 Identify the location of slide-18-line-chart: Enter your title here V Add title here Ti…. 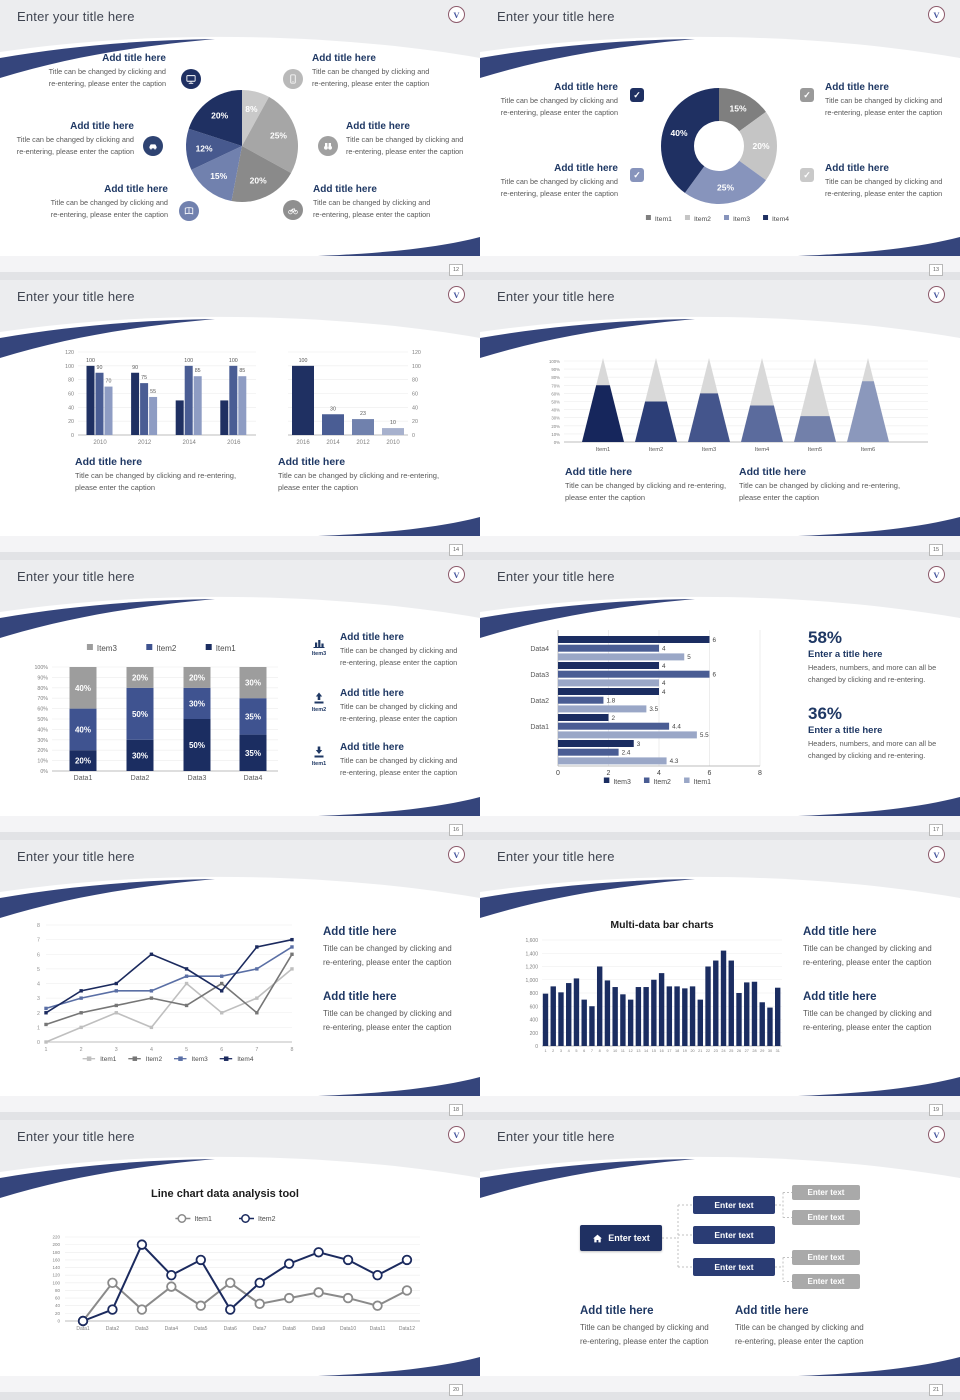
(240, 980).